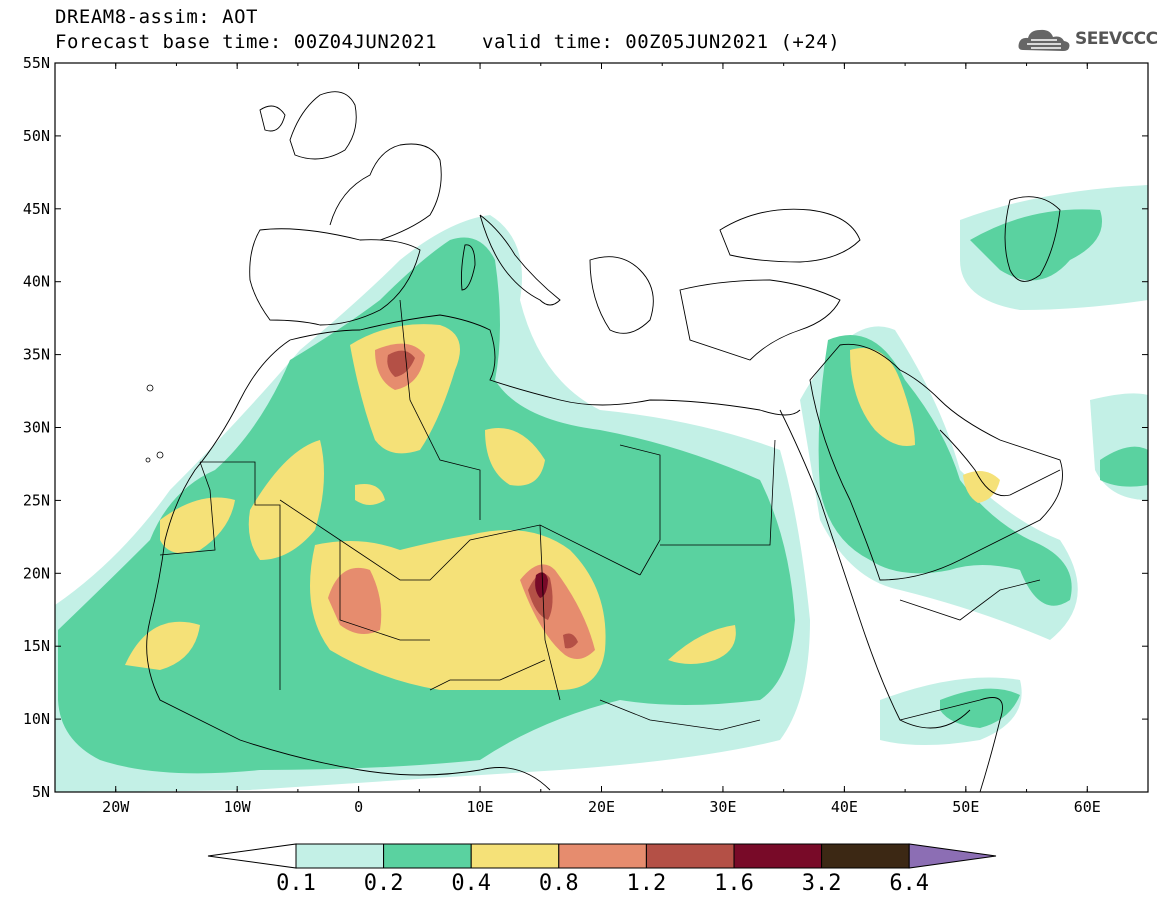 This screenshot has width=1165, height=905. I want to click on lon-label: 60E, so click(1087, 807).